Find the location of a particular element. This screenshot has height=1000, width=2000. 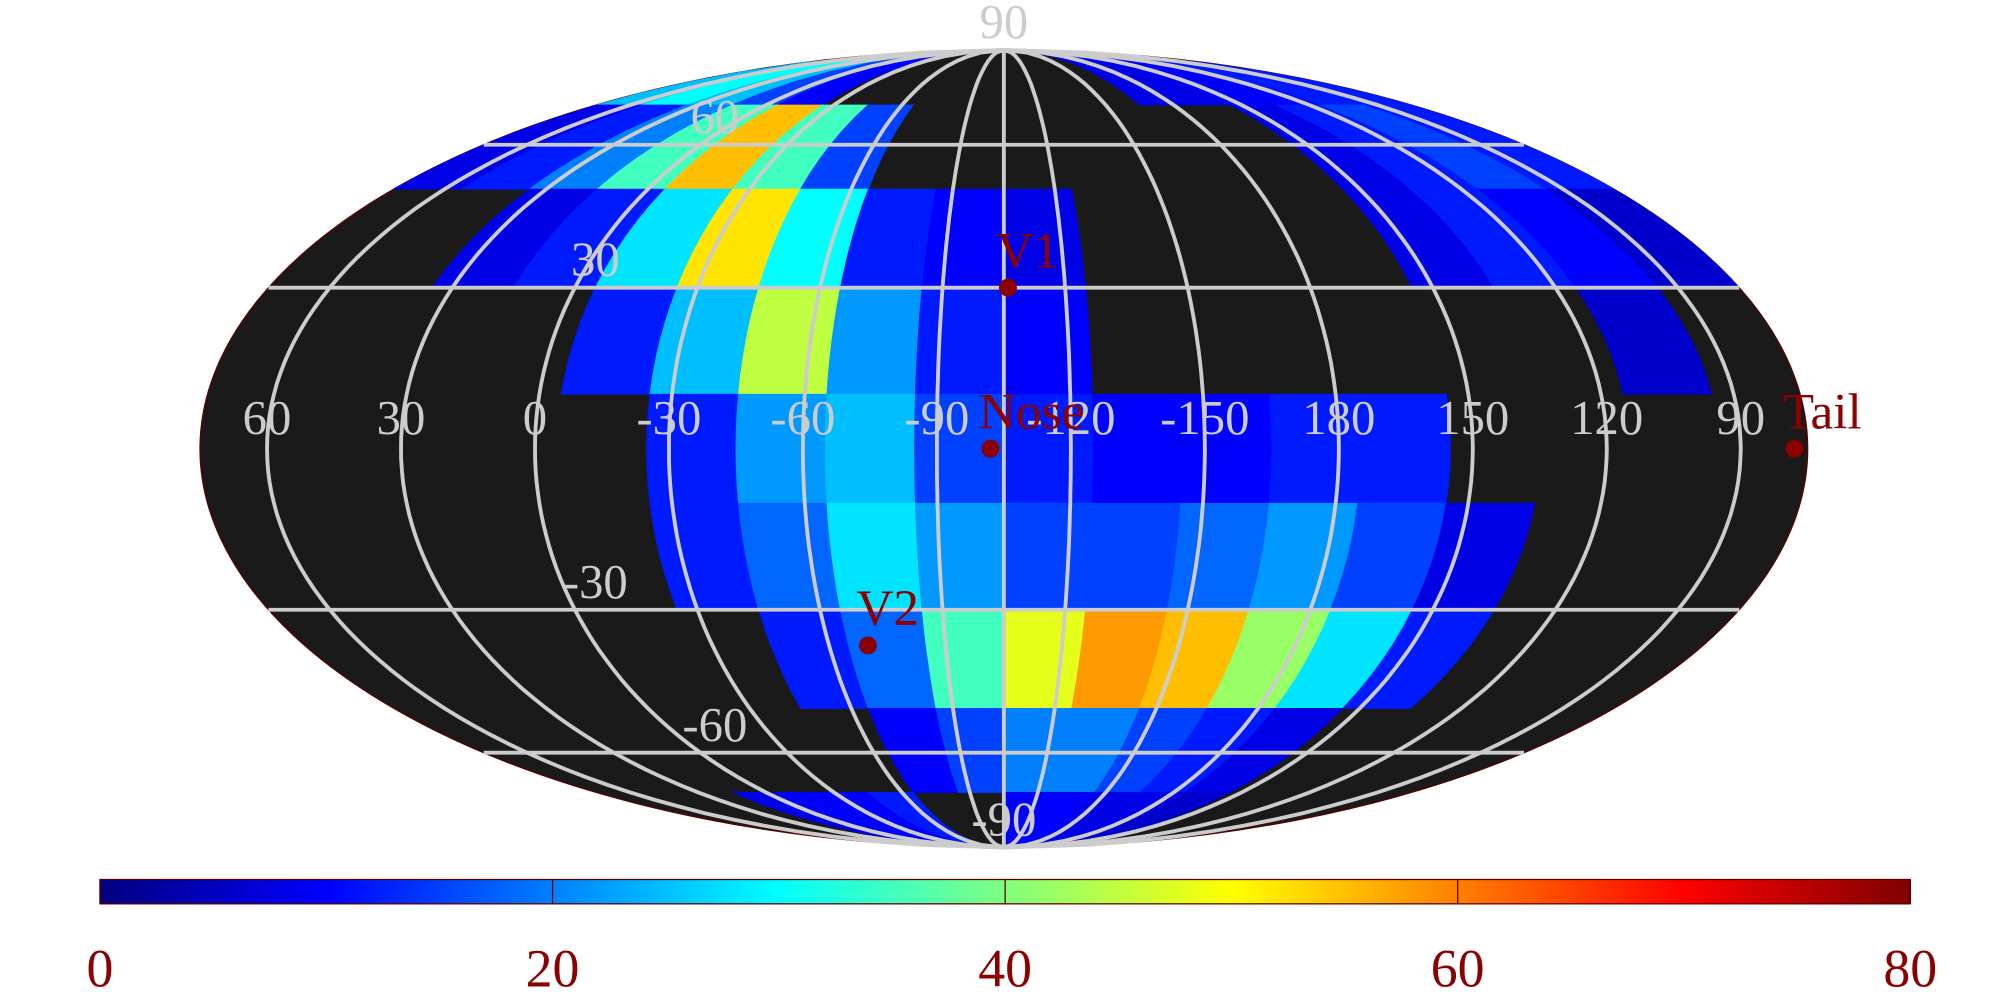

lat-tick-label: -60 is located at coordinates (714, 725).